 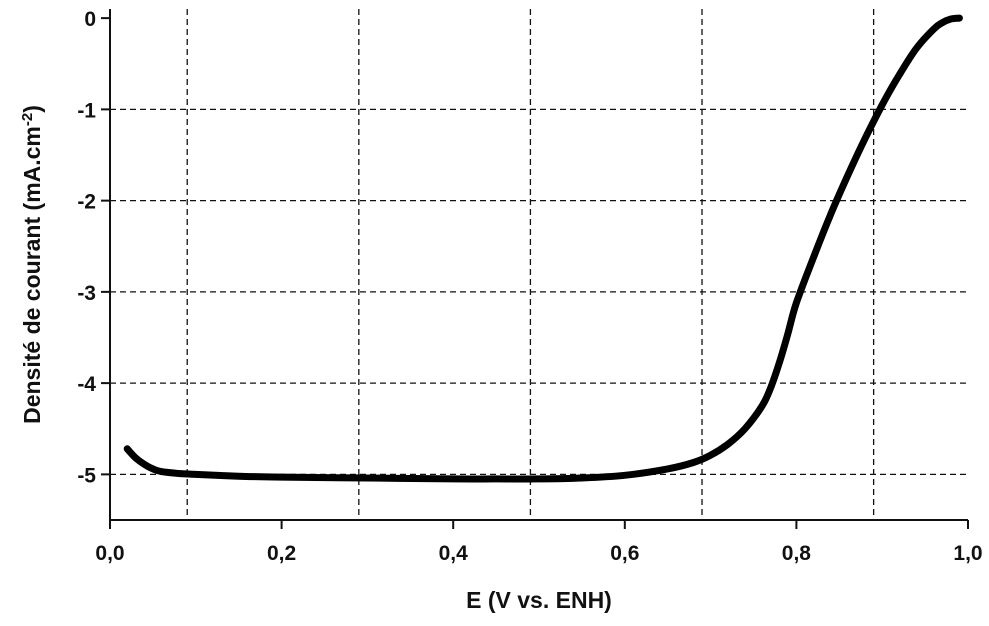 What do you see at coordinates (86, 384) in the screenshot?
I see `y-tick-label: -4` at bounding box center [86, 384].